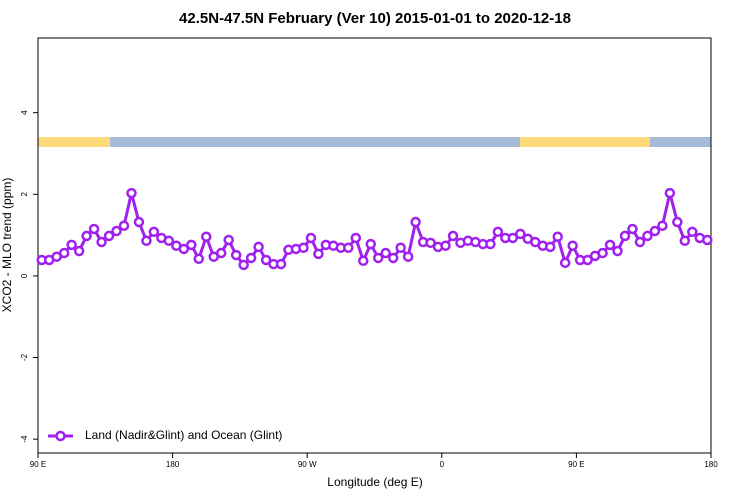 The image size is (750, 500). What do you see at coordinates (307, 464) in the screenshot?
I see `x-tick-label: 90 W` at bounding box center [307, 464].